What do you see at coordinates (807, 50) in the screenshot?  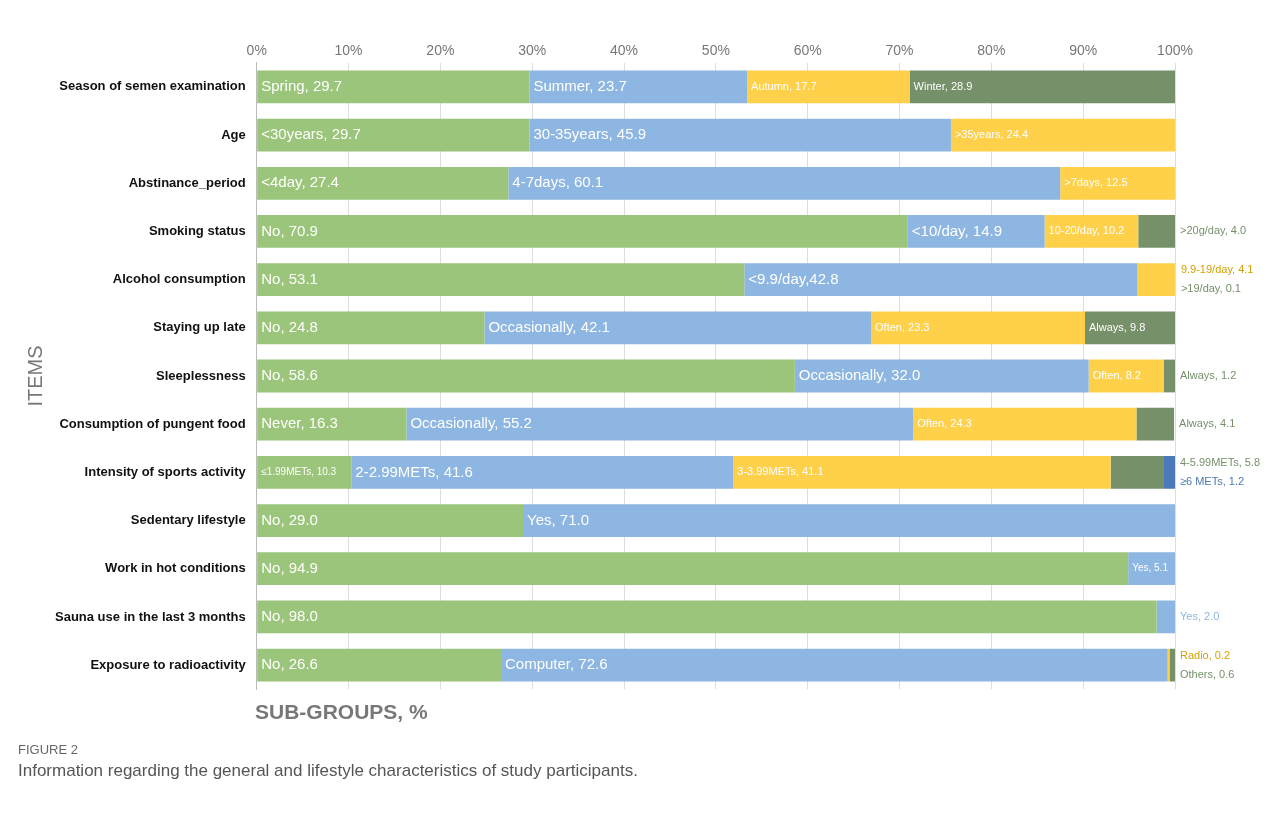 I see `x-tick-label: 60%` at bounding box center [807, 50].